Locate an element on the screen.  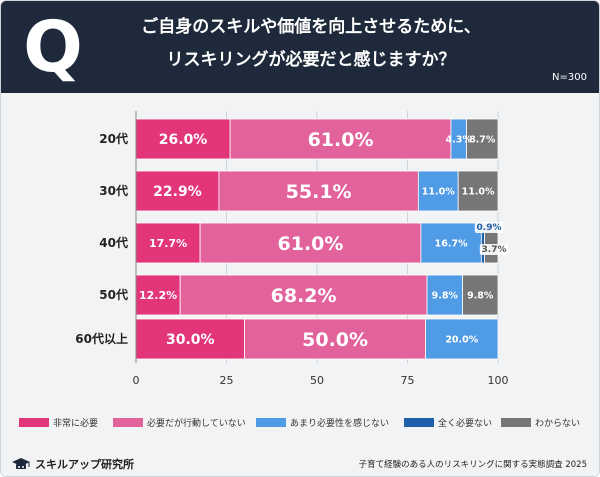
data-label: 68.2% is located at coordinates (304, 296).